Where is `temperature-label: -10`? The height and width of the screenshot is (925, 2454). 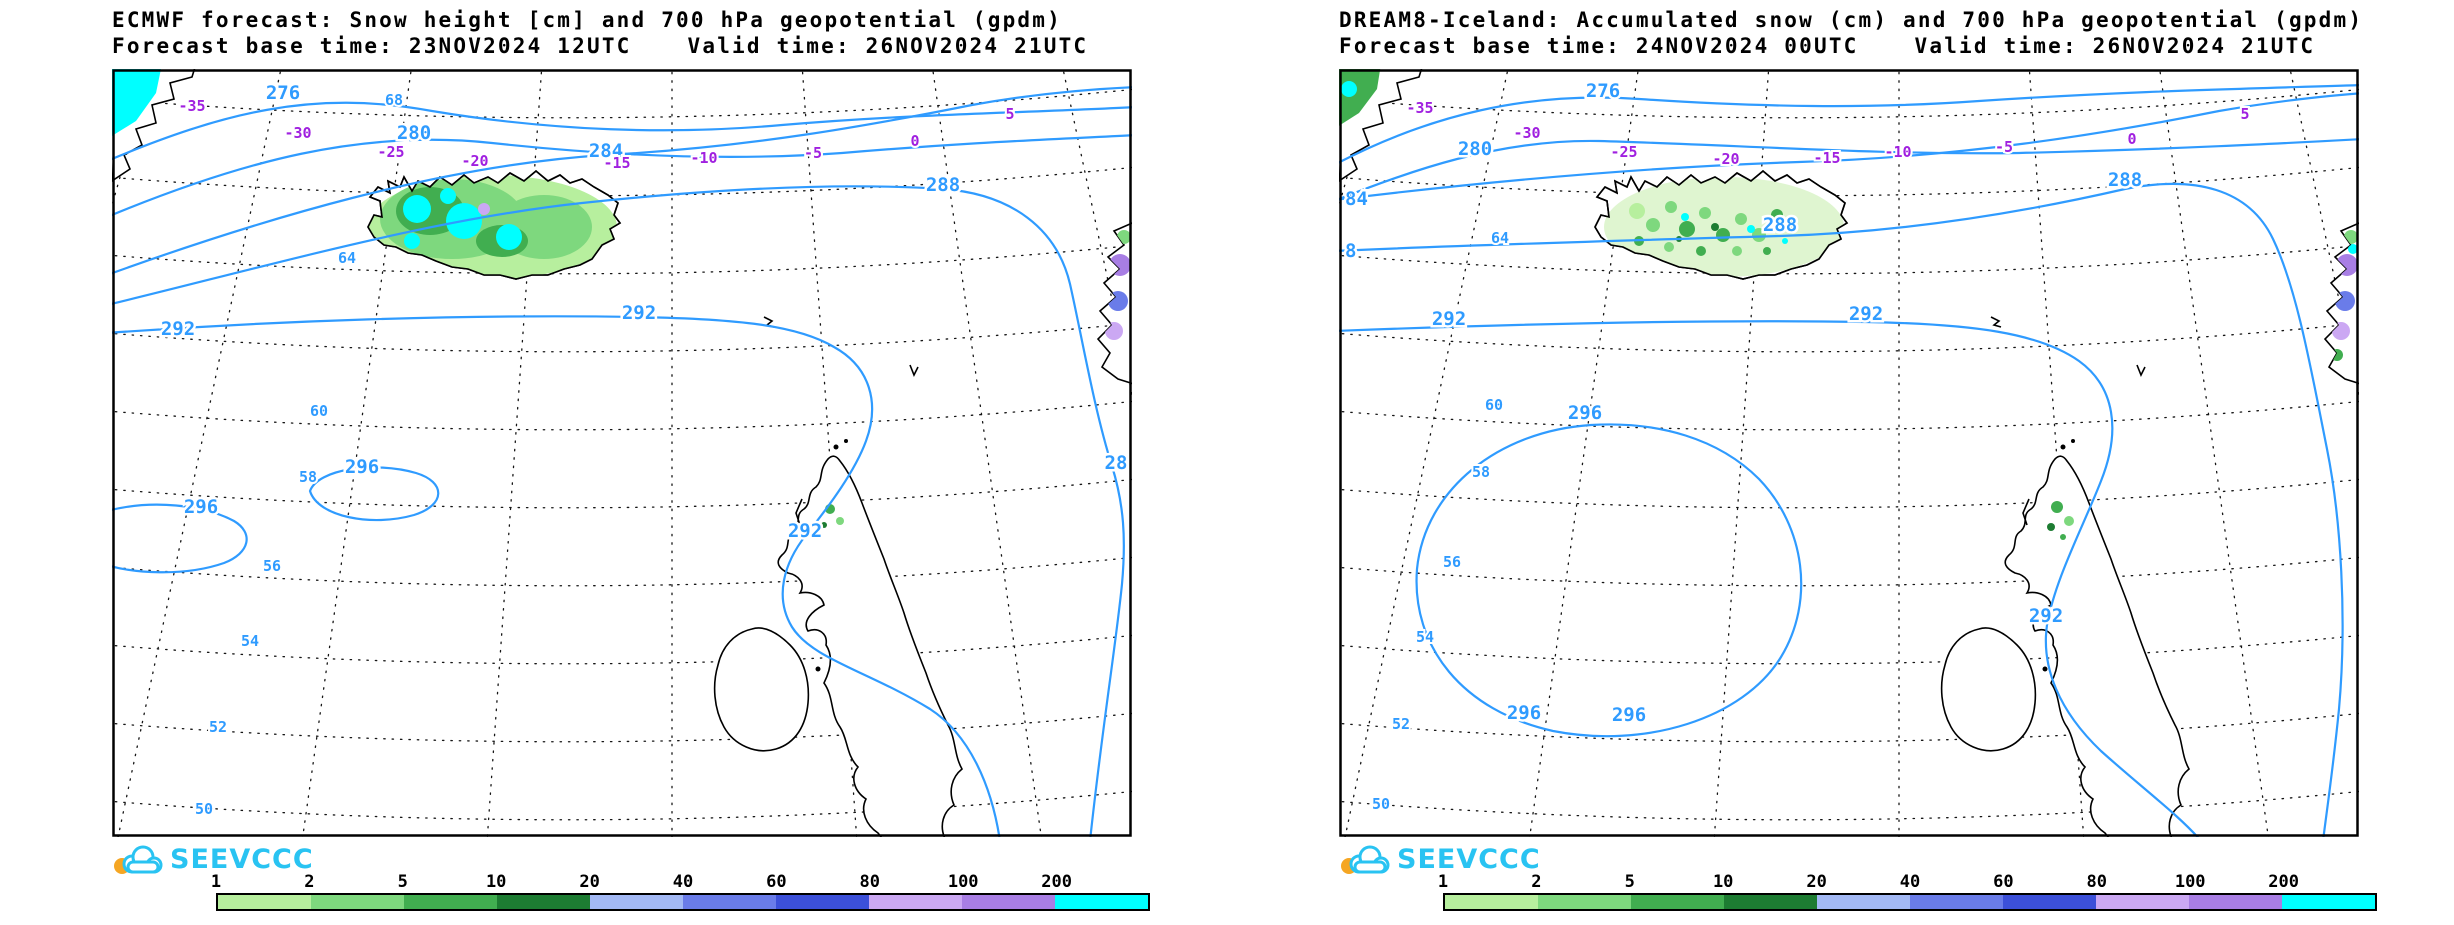 temperature-label: -10 is located at coordinates (703, 158).